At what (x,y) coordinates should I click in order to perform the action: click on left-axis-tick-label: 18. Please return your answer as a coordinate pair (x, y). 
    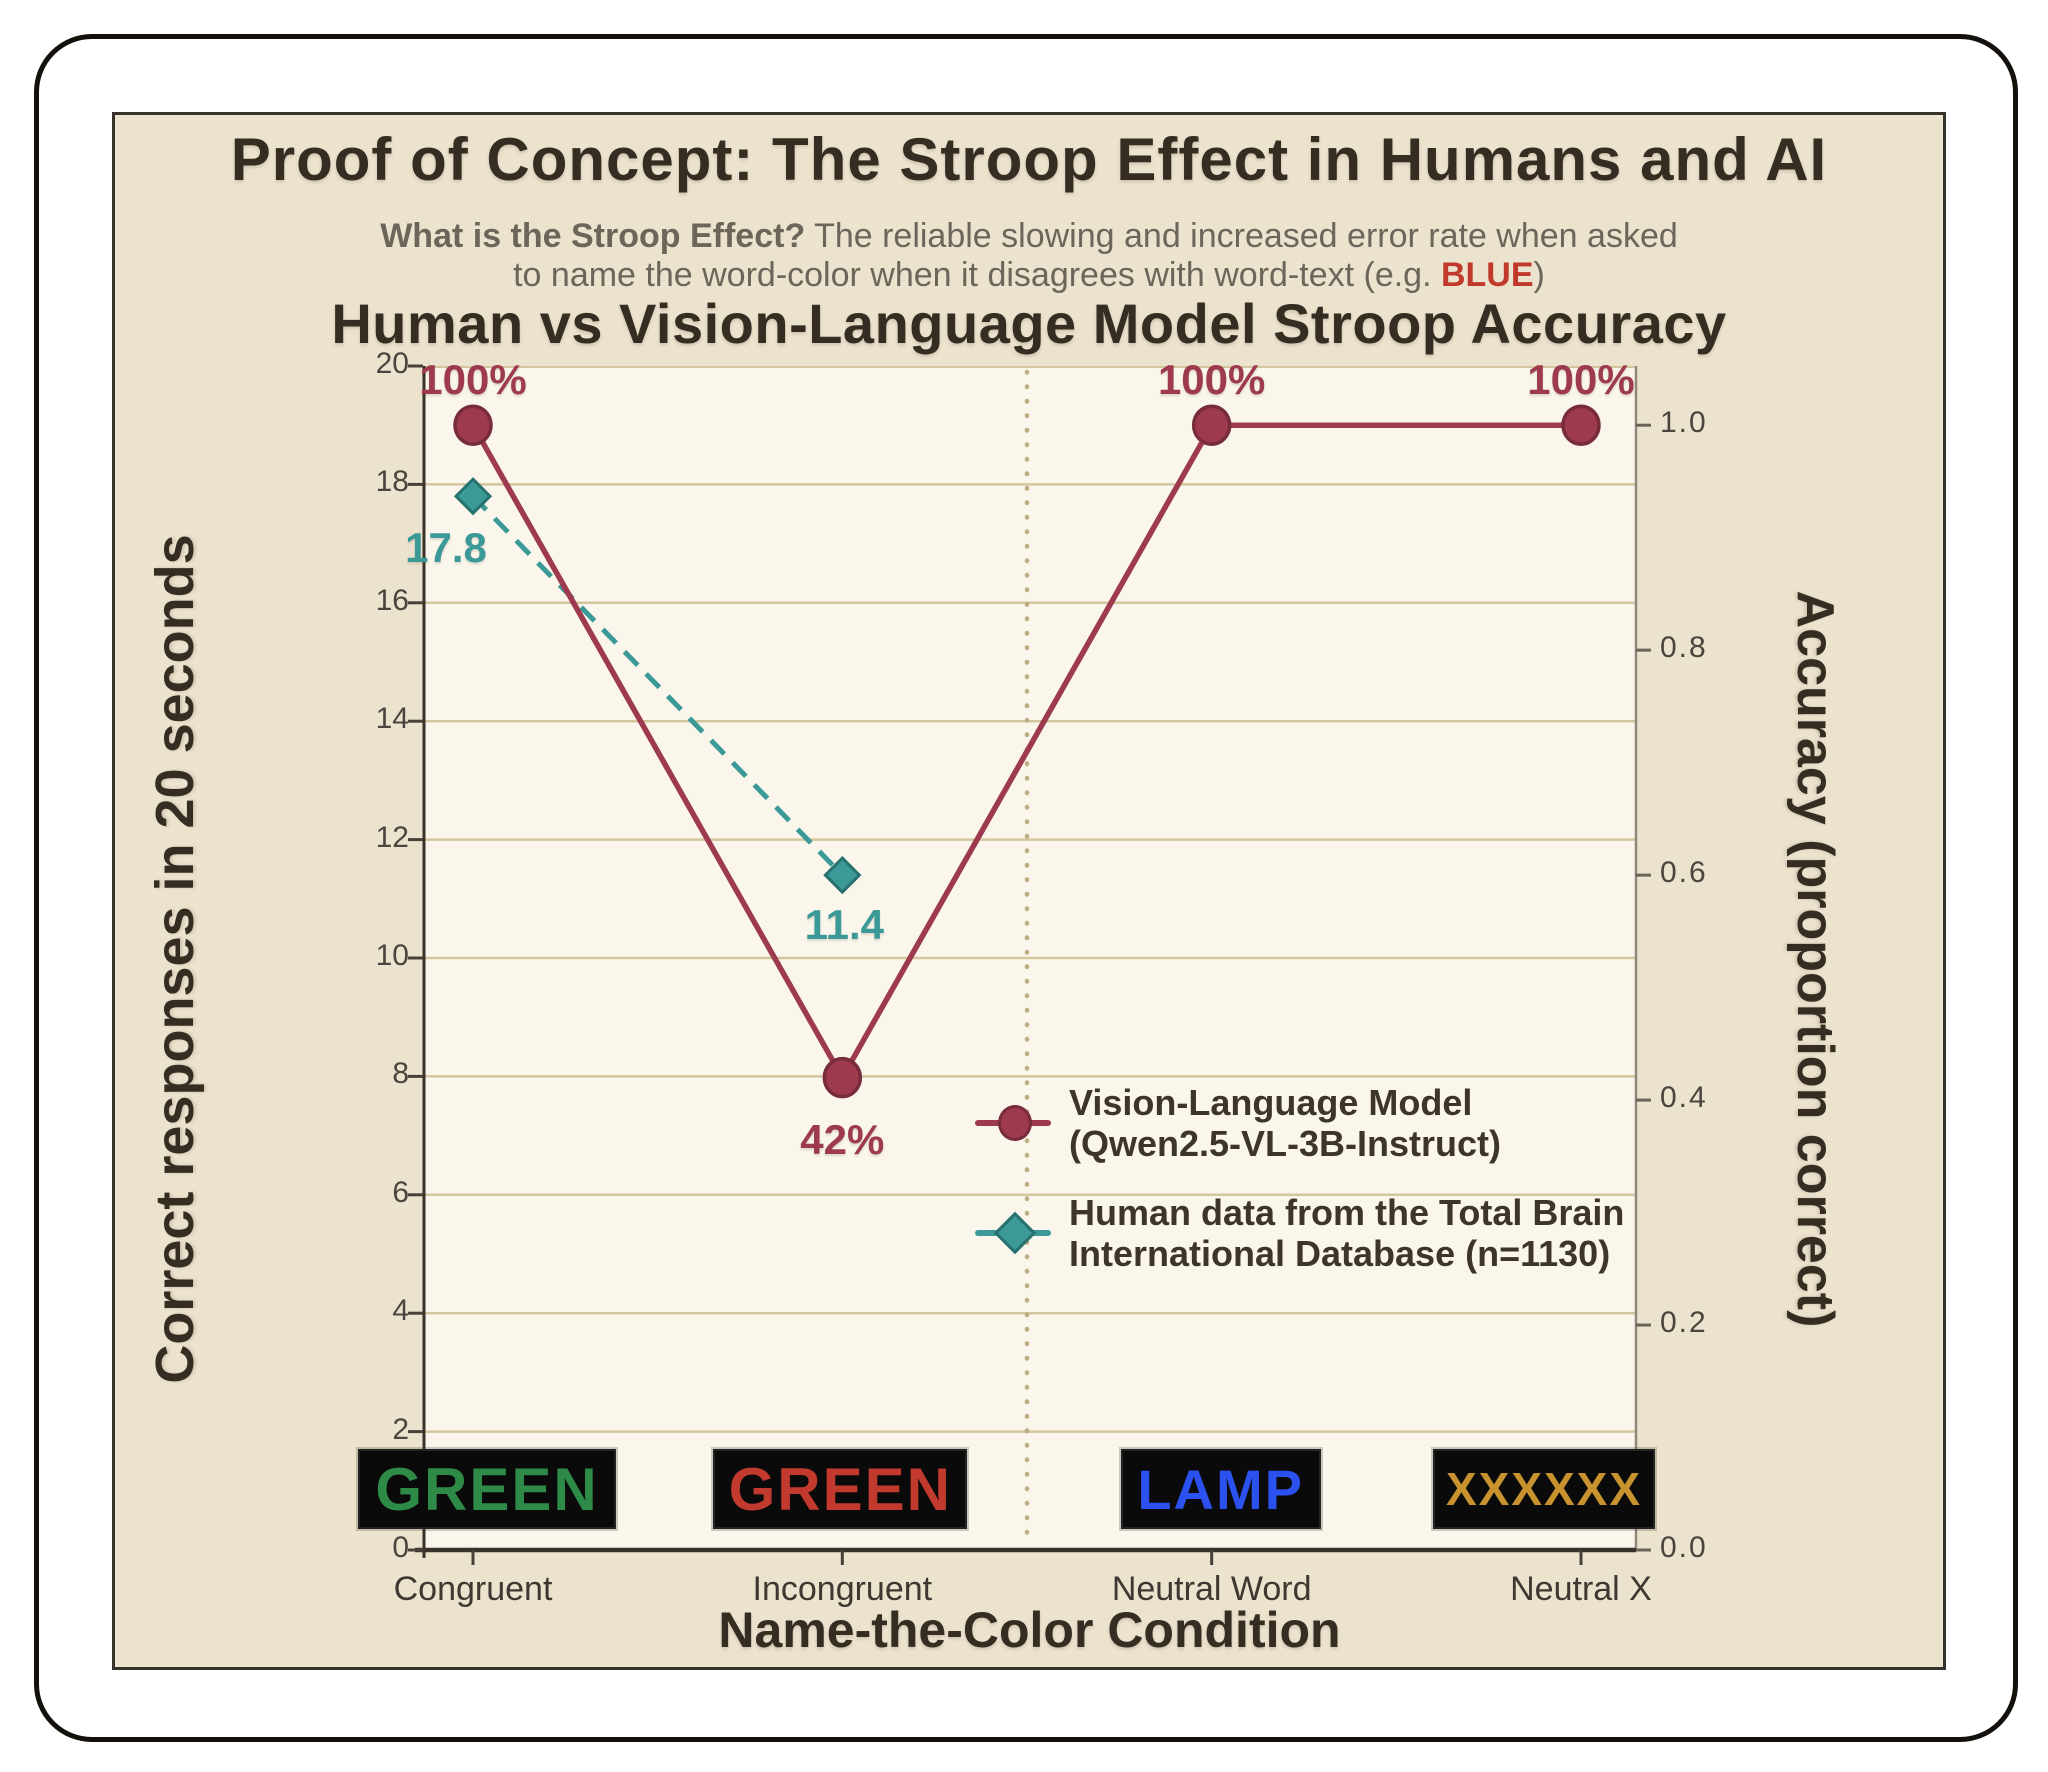
    Looking at the image, I should click on (392, 482).